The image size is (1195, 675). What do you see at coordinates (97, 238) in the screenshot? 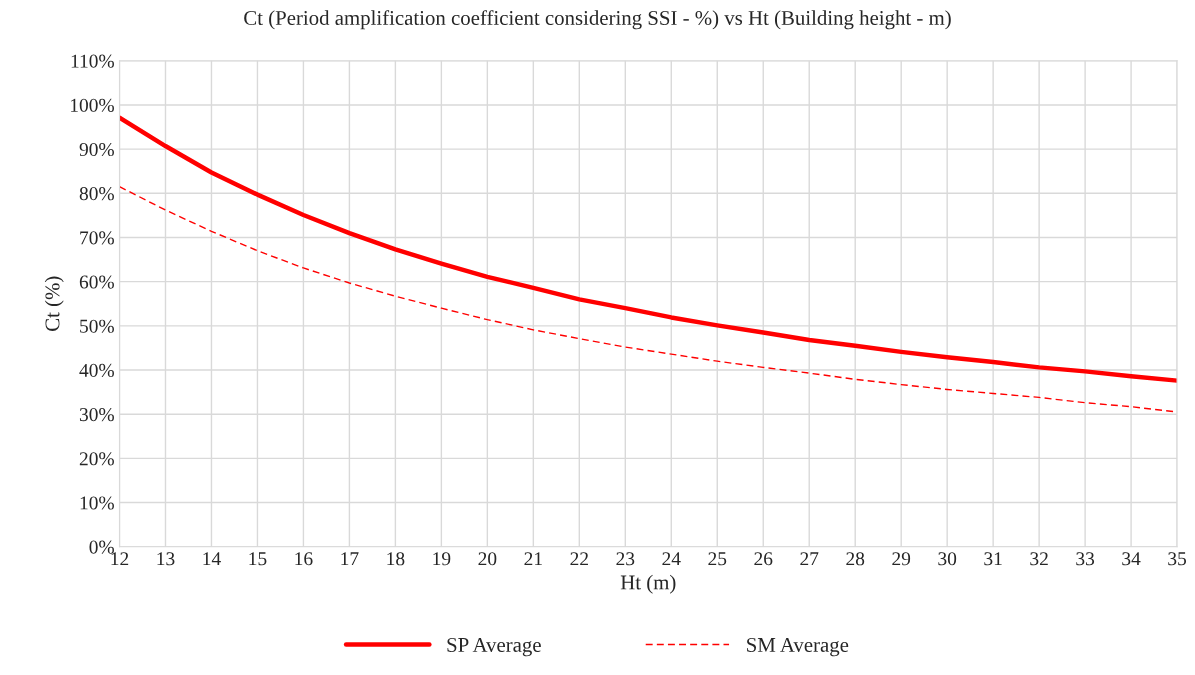
I see `y-tick-label: 70%` at bounding box center [97, 238].